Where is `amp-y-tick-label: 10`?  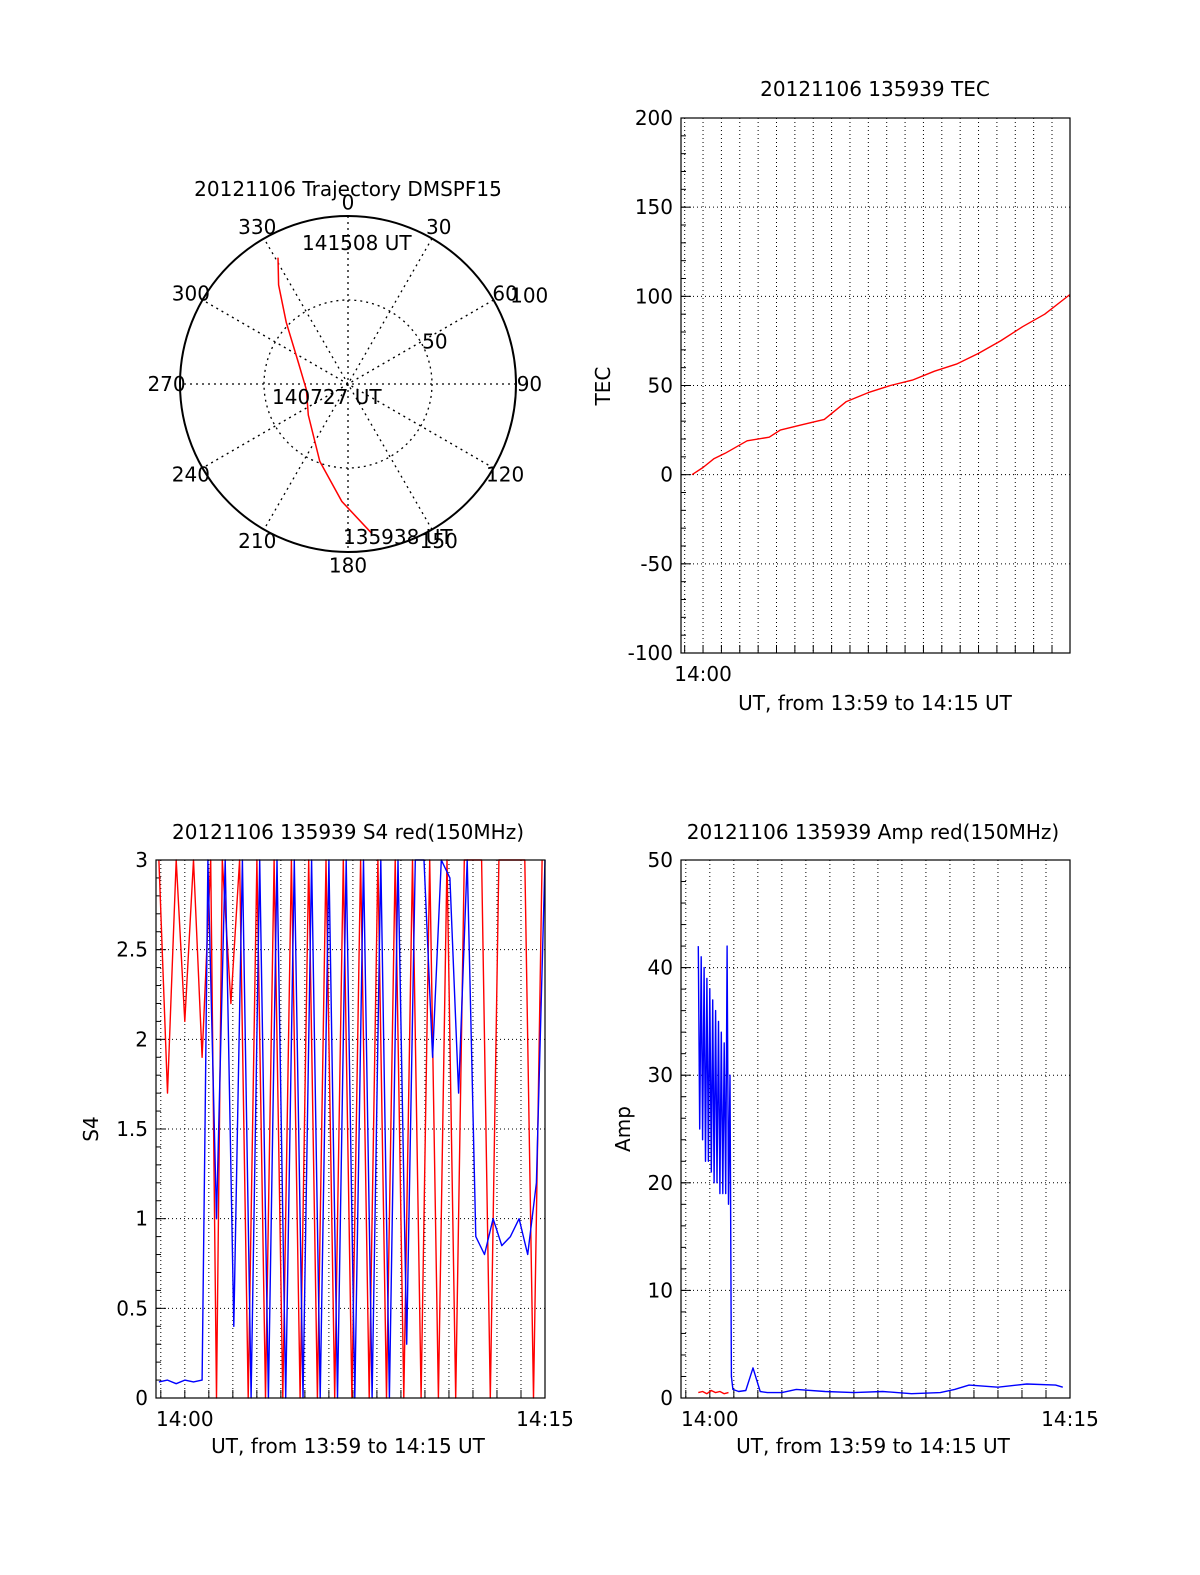 amp-y-tick-label: 10 is located at coordinates (660, 1290).